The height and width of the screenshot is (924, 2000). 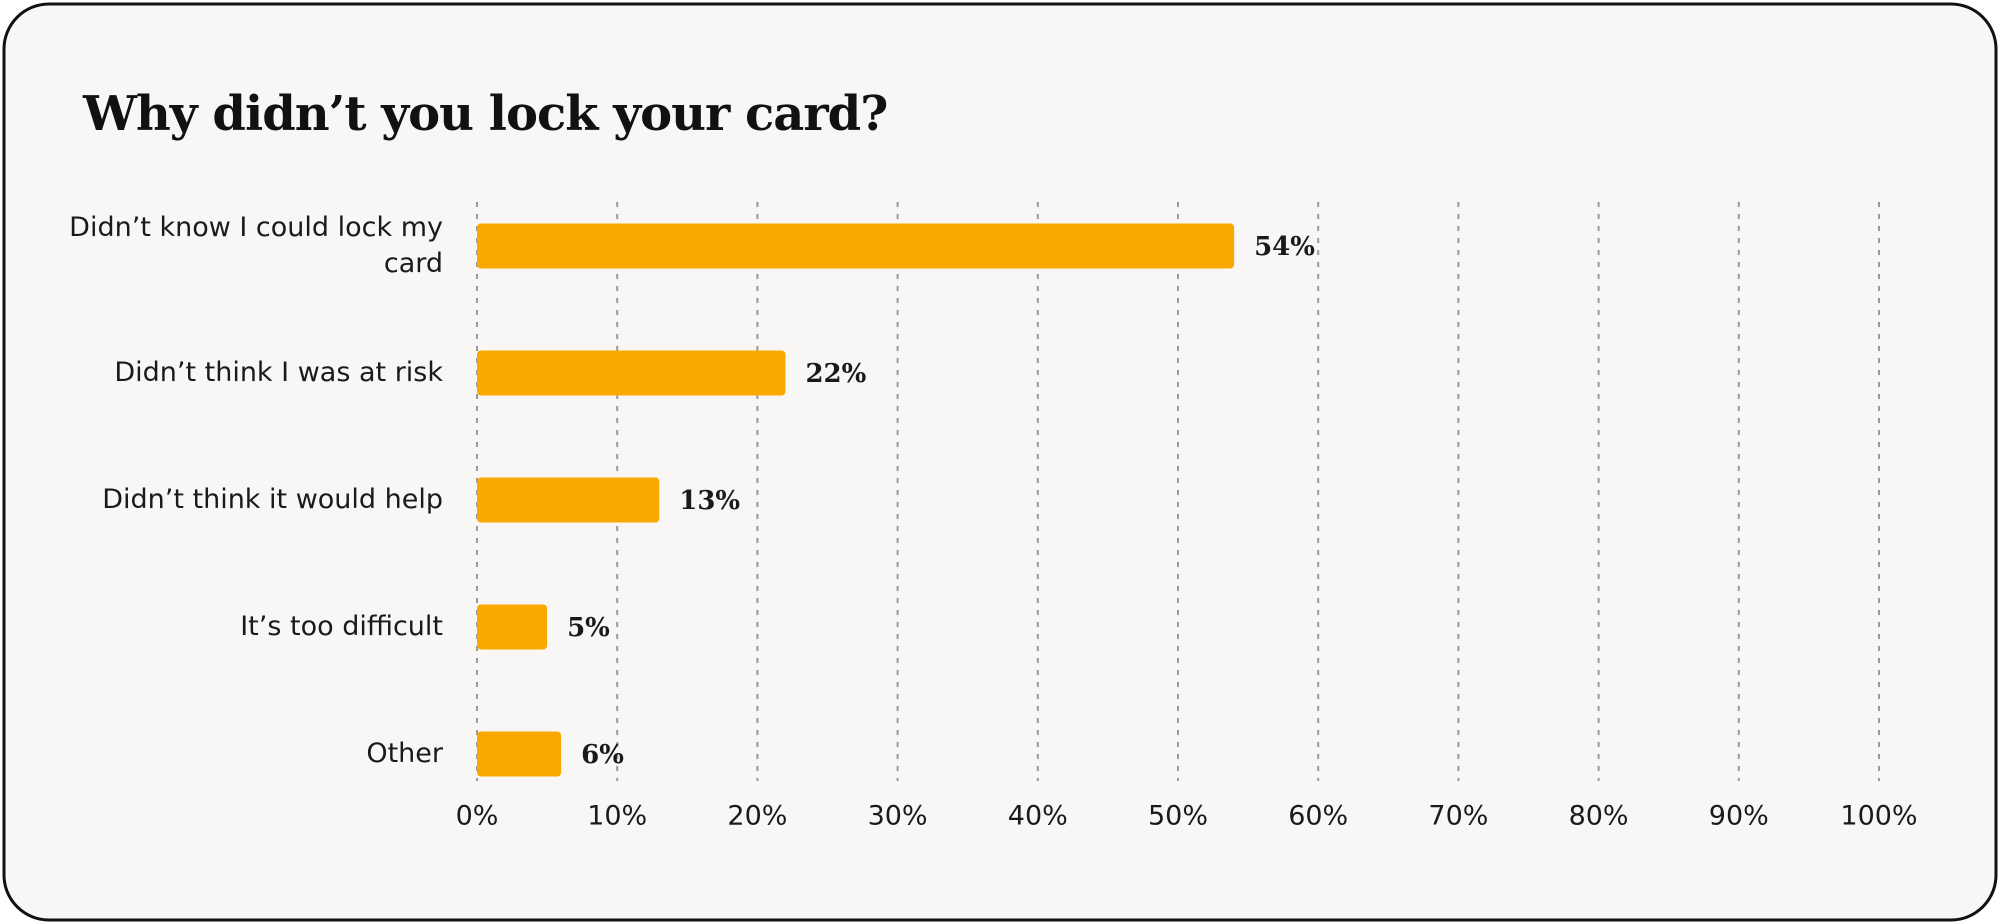 I want to click on x-tick-label: 10%, so click(x=617, y=816).